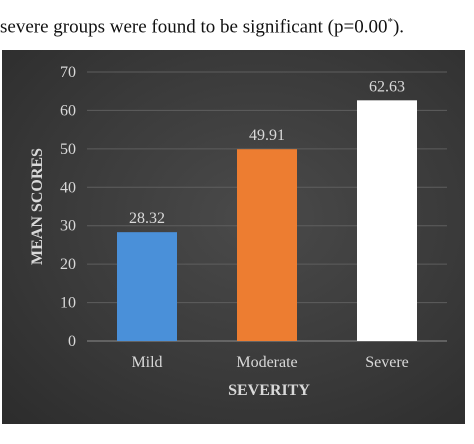 The image size is (474, 444). What do you see at coordinates (390, 22) in the screenshot?
I see `caption-superscript: *` at bounding box center [390, 22].